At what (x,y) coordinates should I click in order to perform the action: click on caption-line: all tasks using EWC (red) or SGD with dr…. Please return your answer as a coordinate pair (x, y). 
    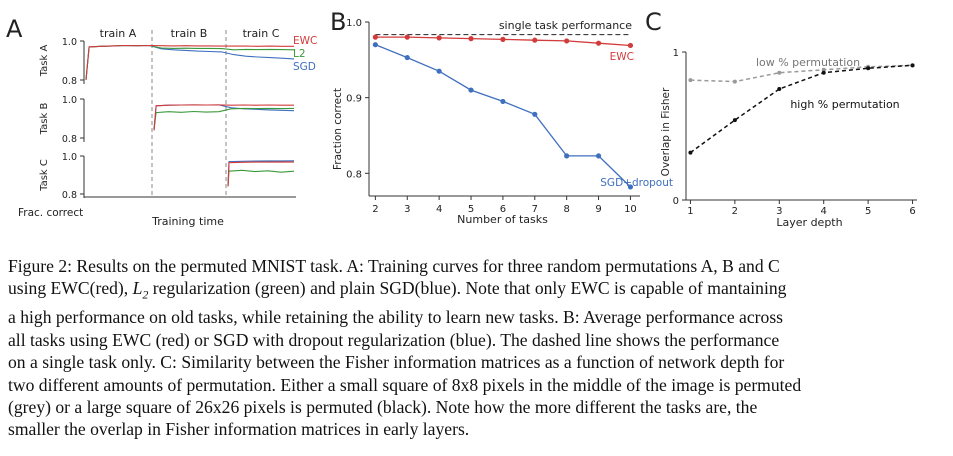
    Looking at the image, I should click on (394, 339).